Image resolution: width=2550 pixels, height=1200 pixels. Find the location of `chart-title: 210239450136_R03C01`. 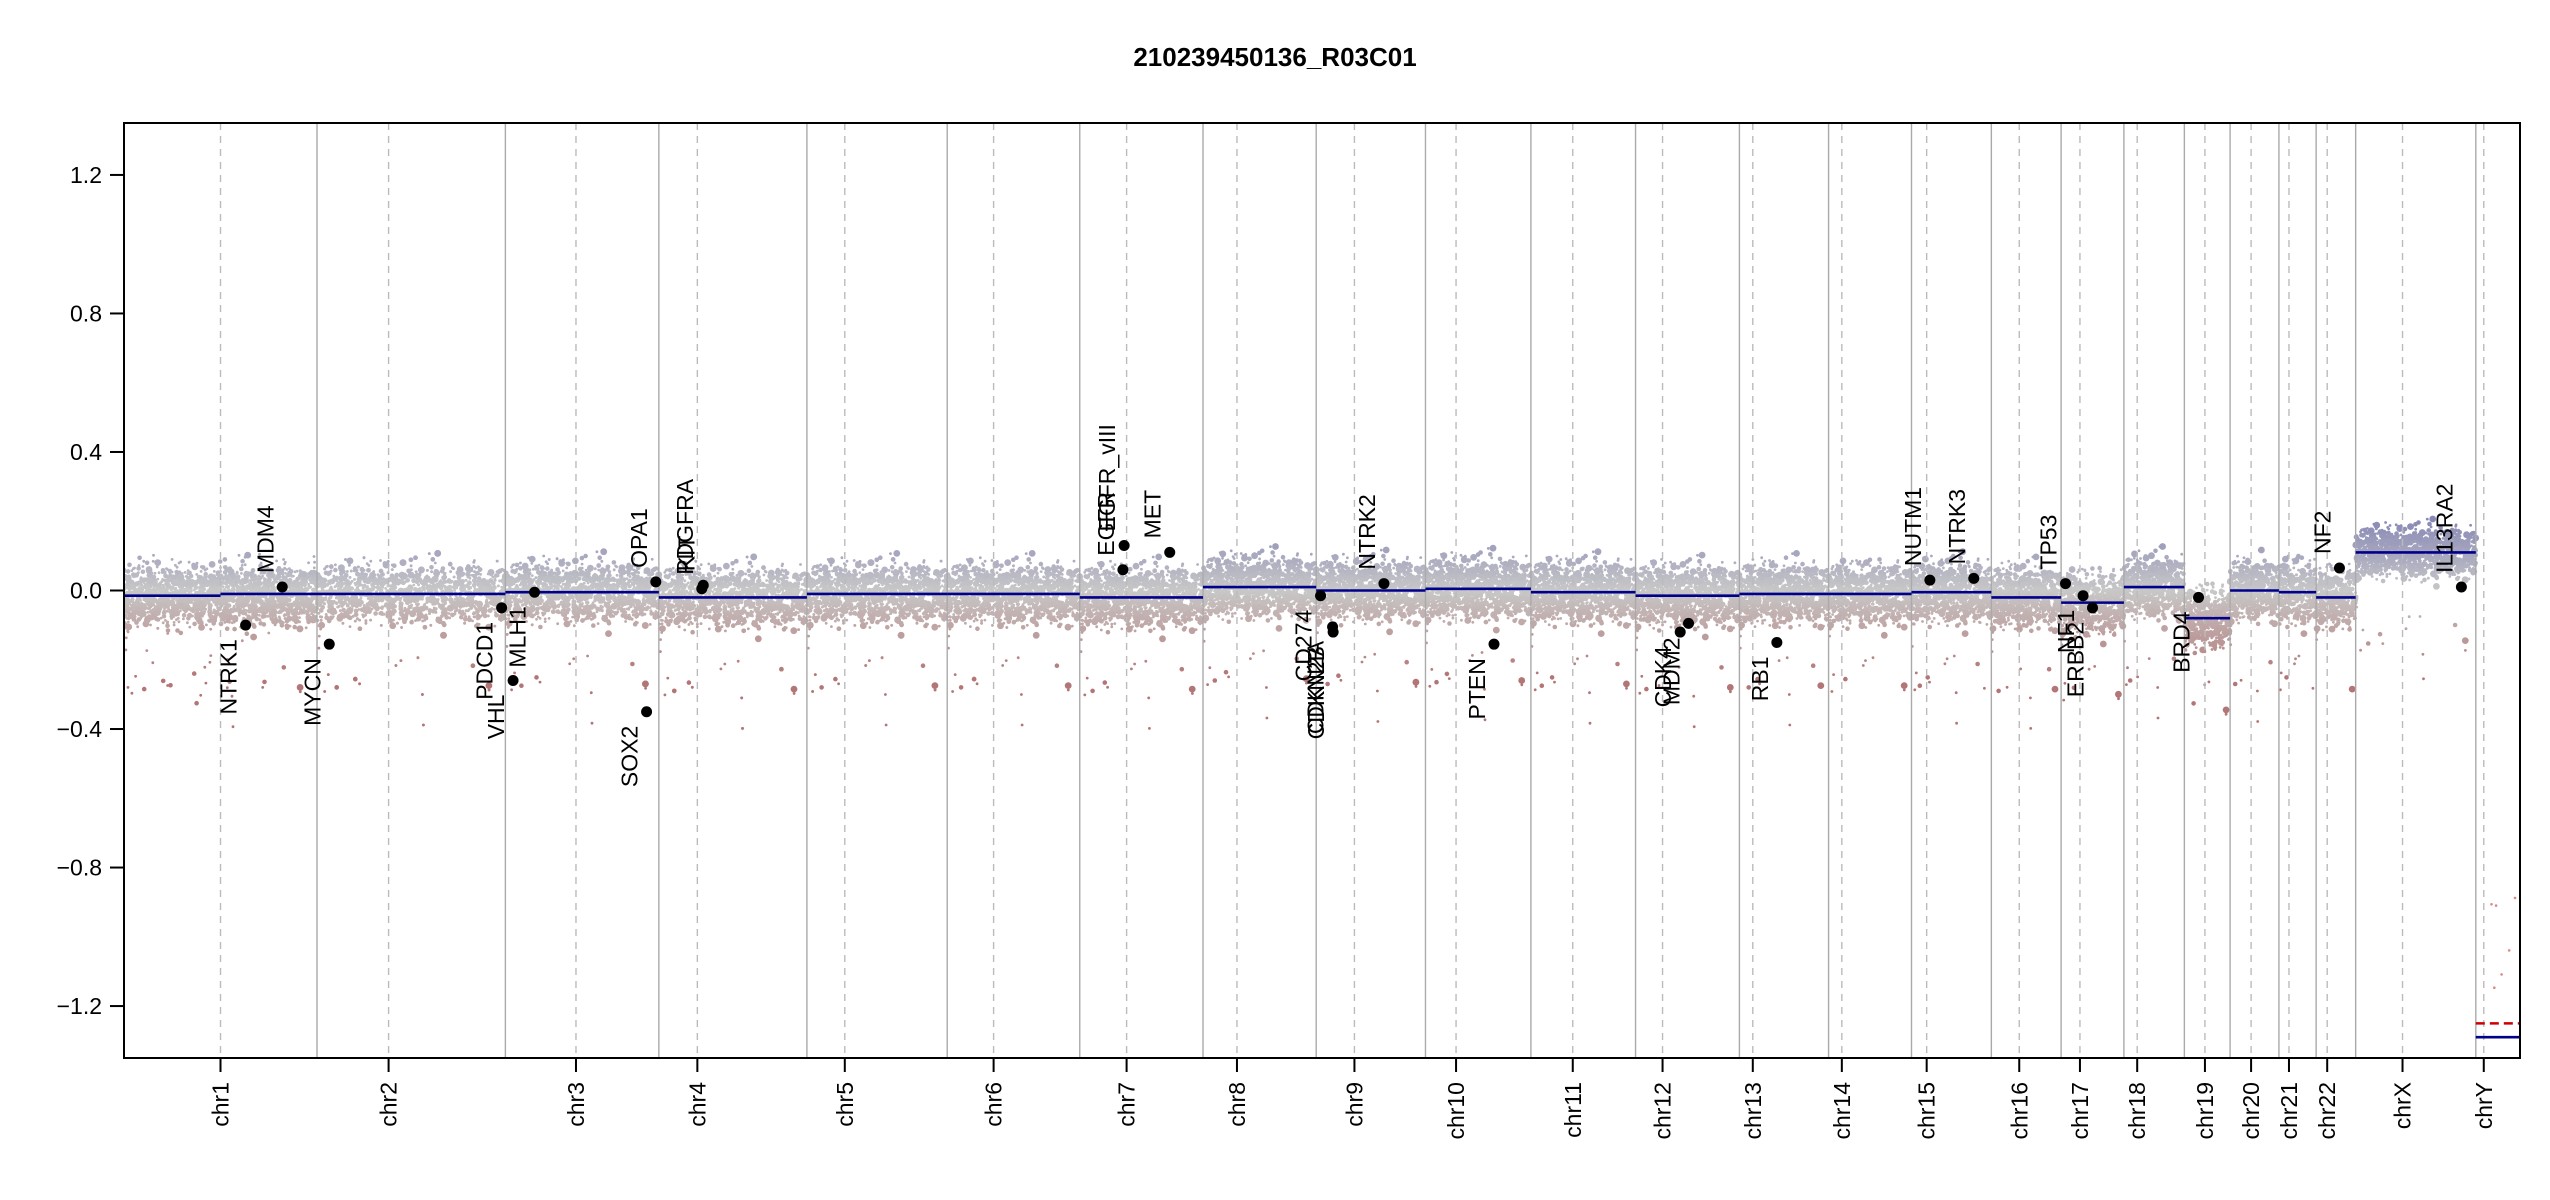

chart-title: 210239450136_R03C01 is located at coordinates (1275, 57).